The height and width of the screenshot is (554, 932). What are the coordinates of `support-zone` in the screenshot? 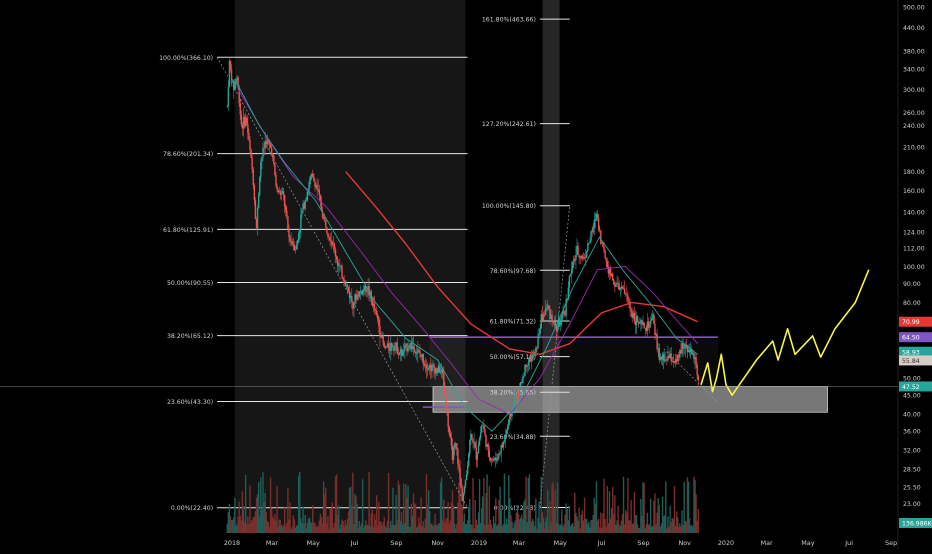 It's located at (630, 399).